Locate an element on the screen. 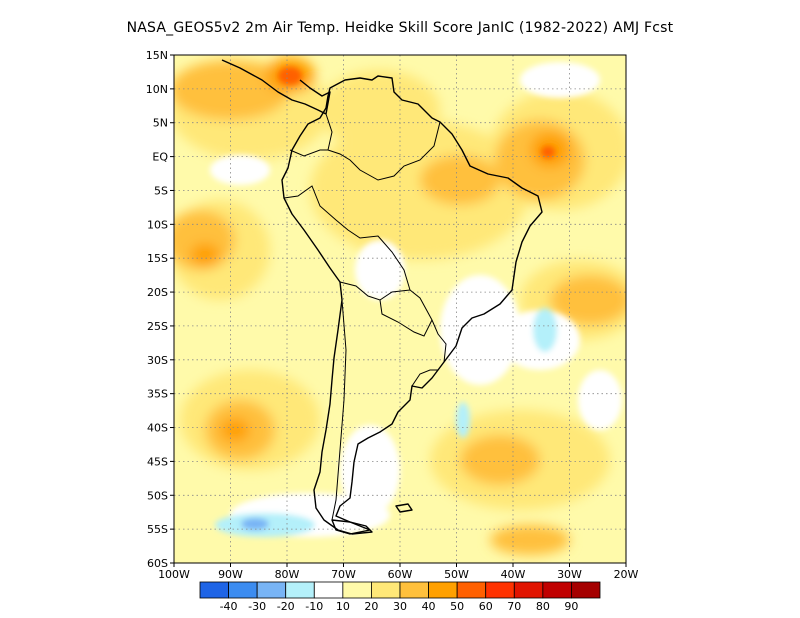 This screenshot has width=800, height=618. lon-label: 30W is located at coordinates (569, 574).